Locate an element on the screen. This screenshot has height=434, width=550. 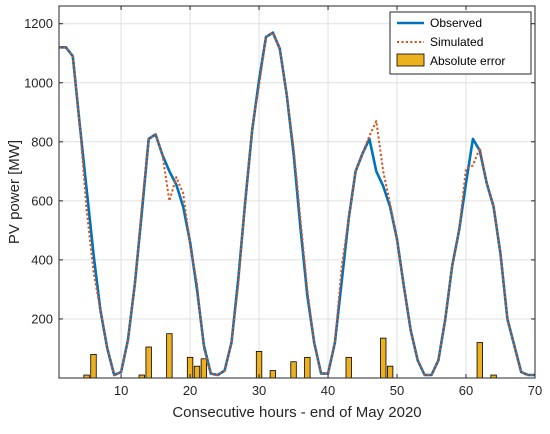
y-tick-label: 400 is located at coordinates (42, 259).